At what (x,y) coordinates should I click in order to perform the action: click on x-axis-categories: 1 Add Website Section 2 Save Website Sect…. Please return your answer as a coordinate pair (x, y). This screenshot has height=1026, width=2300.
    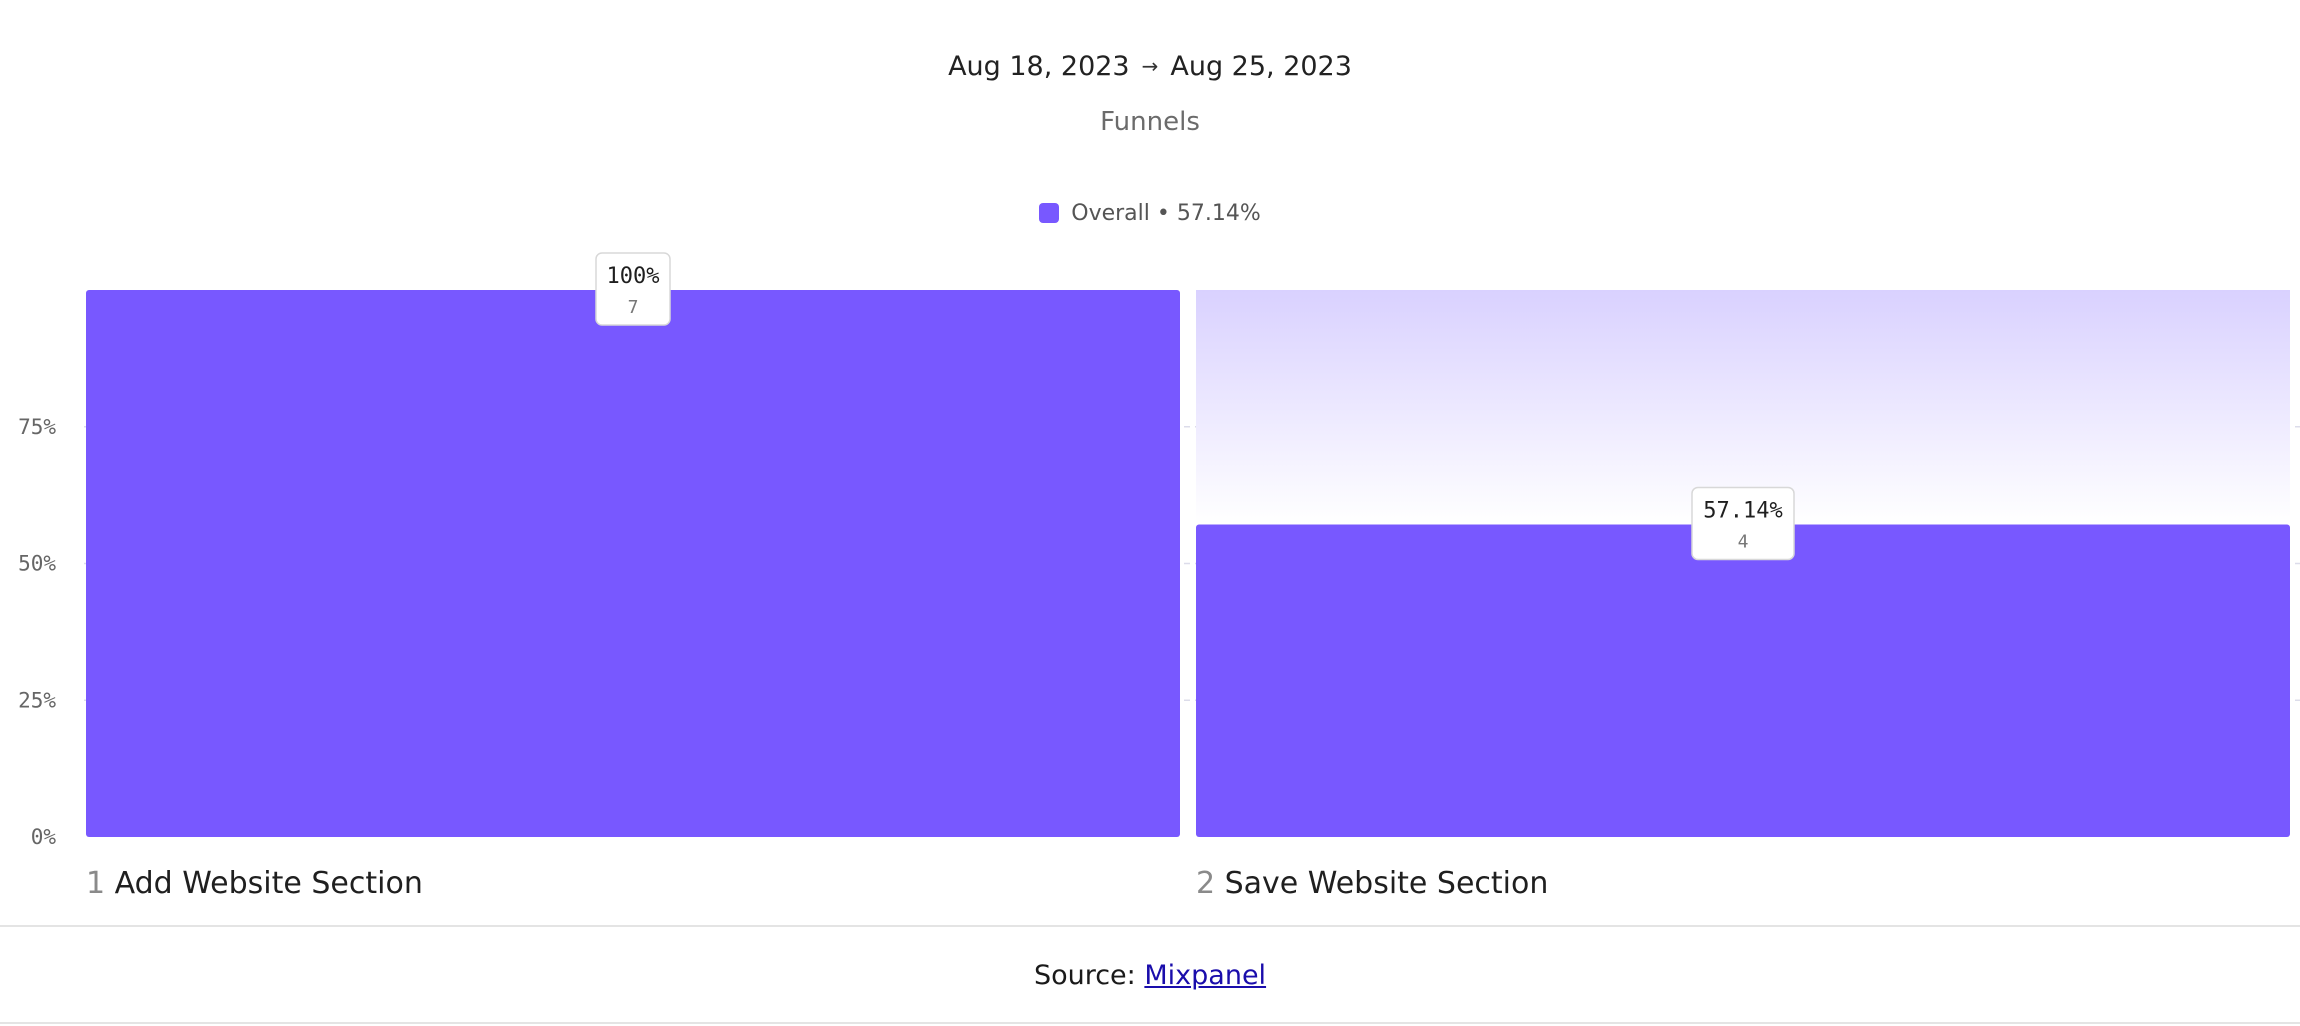
    Looking at the image, I should click on (817, 883).